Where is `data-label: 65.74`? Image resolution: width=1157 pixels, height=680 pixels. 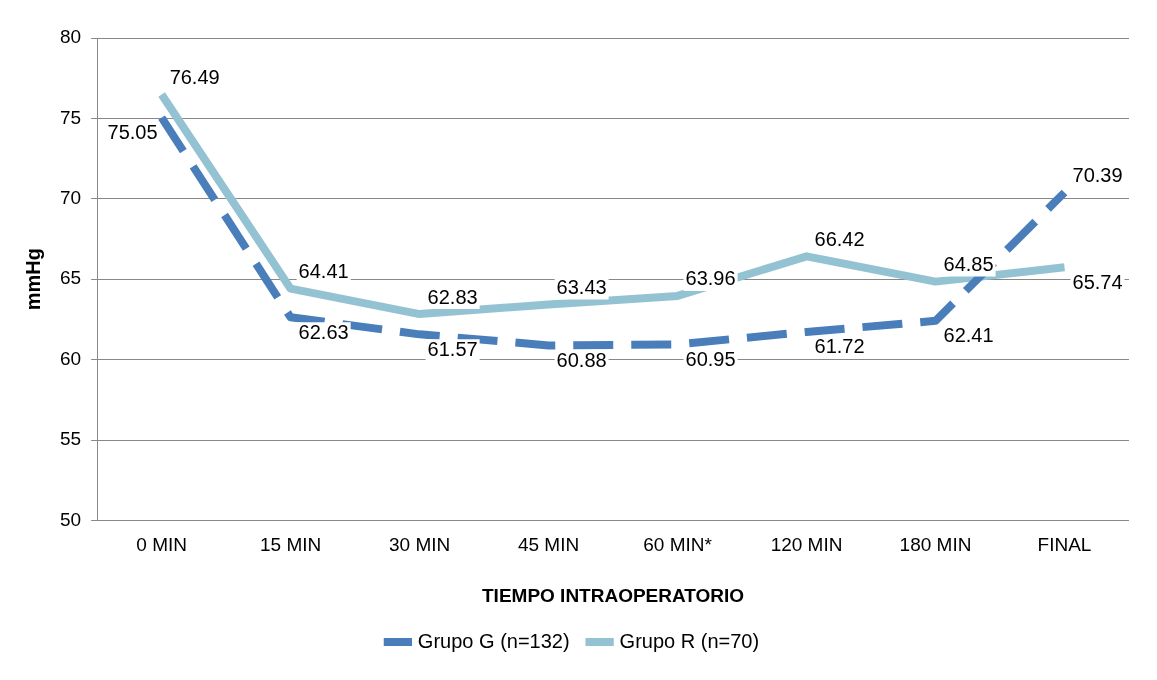
data-label: 65.74 is located at coordinates (1097, 281).